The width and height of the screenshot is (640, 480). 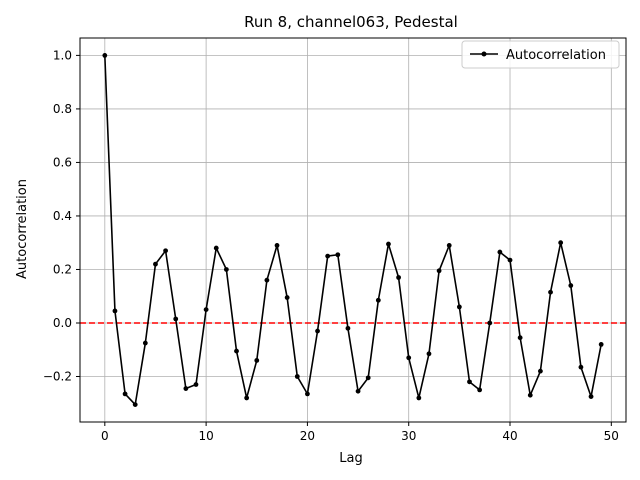 What do you see at coordinates (62, 323) in the screenshot?
I see `y-tick-label: 0.0` at bounding box center [62, 323].